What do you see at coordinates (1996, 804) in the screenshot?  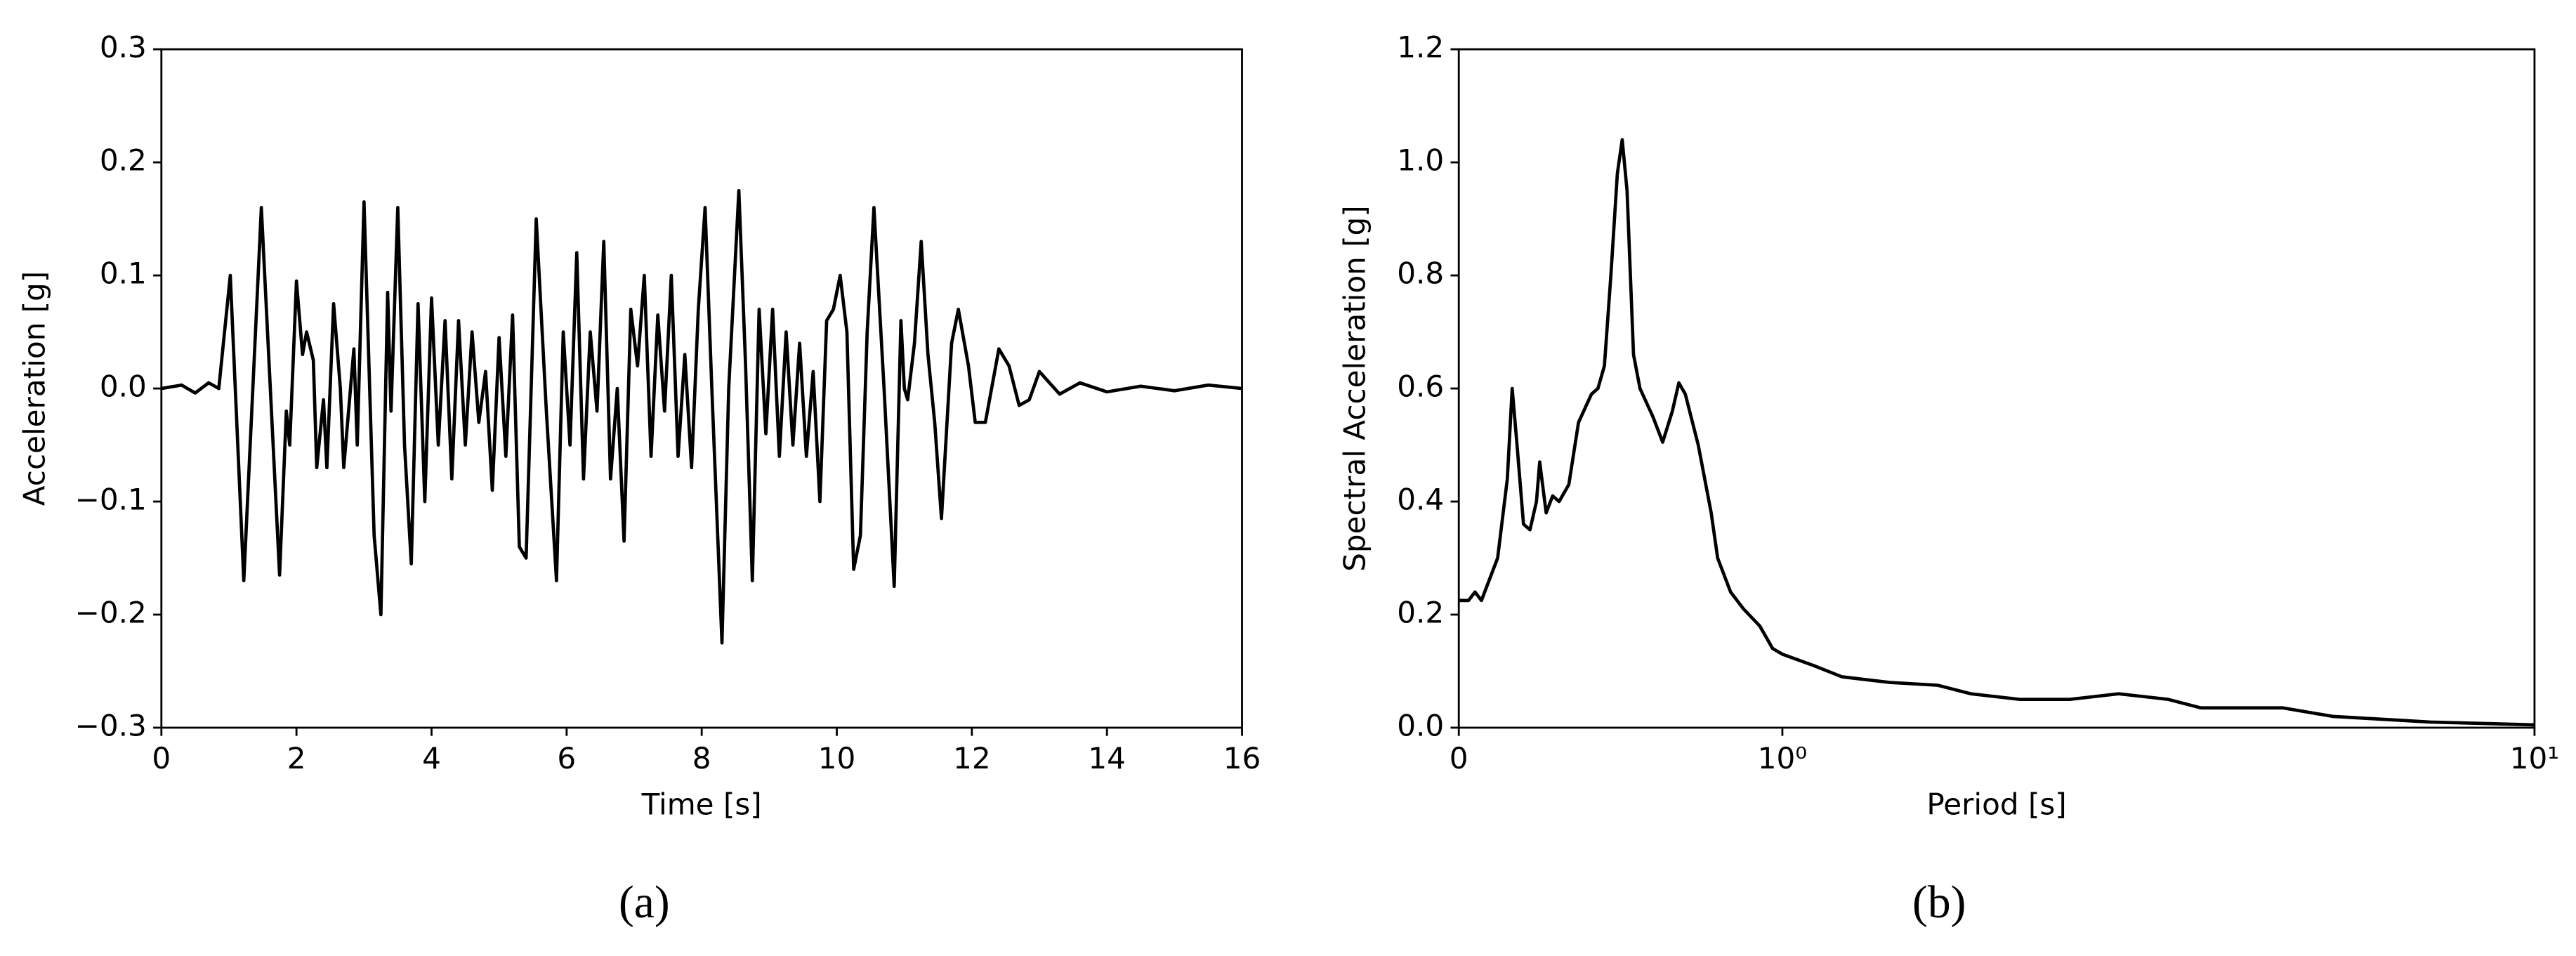 I see `x-axis-label: Period [s]` at bounding box center [1996, 804].